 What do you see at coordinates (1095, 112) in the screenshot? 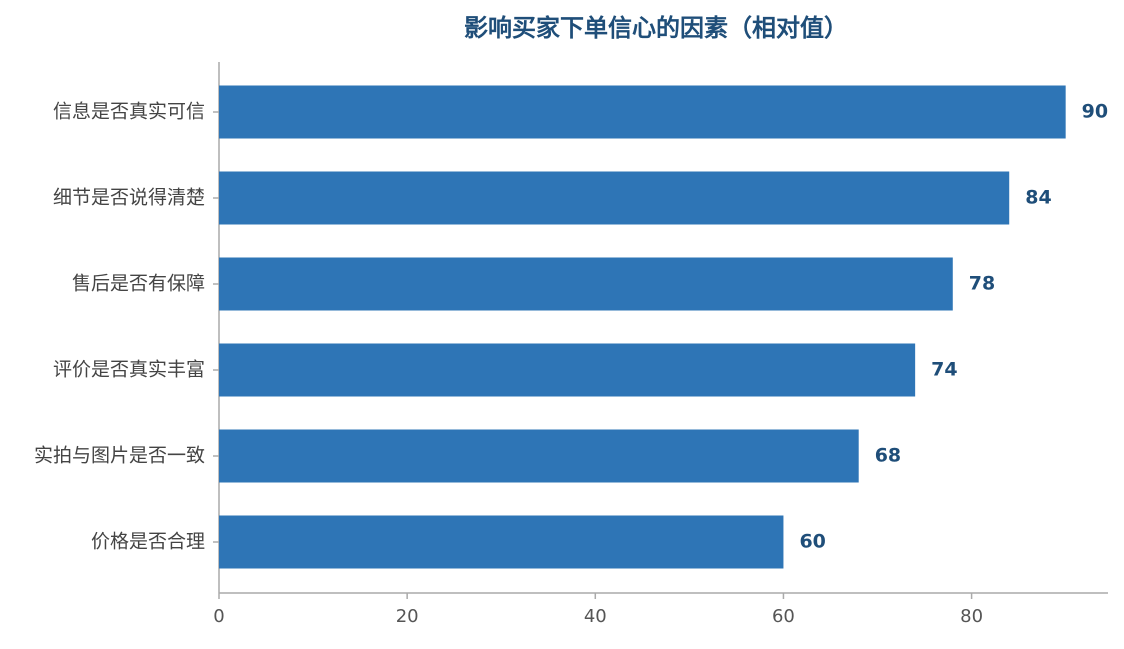
I see `value-label: 90` at bounding box center [1095, 112].